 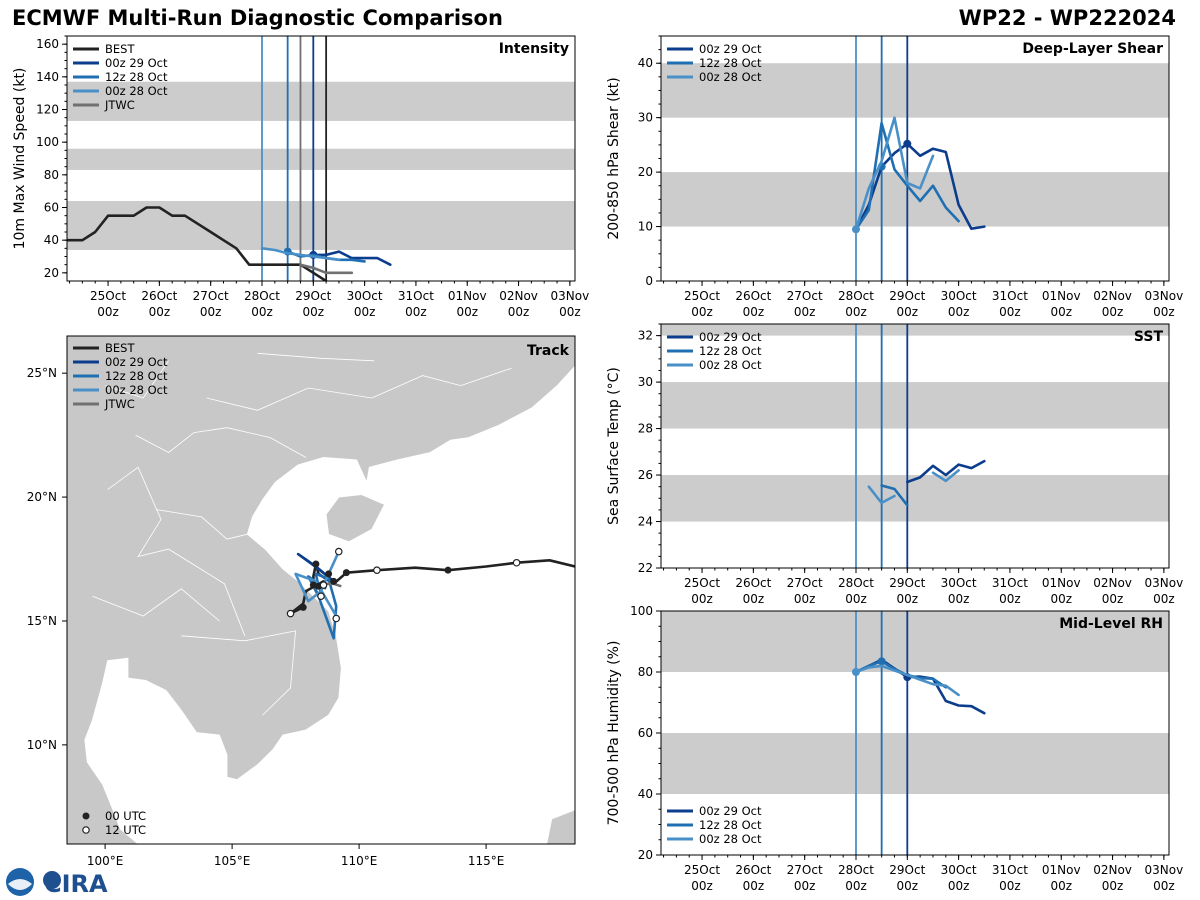 What do you see at coordinates (76, 884) in the screenshot?
I see `cira-logo-text: CIRA` at bounding box center [76, 884].